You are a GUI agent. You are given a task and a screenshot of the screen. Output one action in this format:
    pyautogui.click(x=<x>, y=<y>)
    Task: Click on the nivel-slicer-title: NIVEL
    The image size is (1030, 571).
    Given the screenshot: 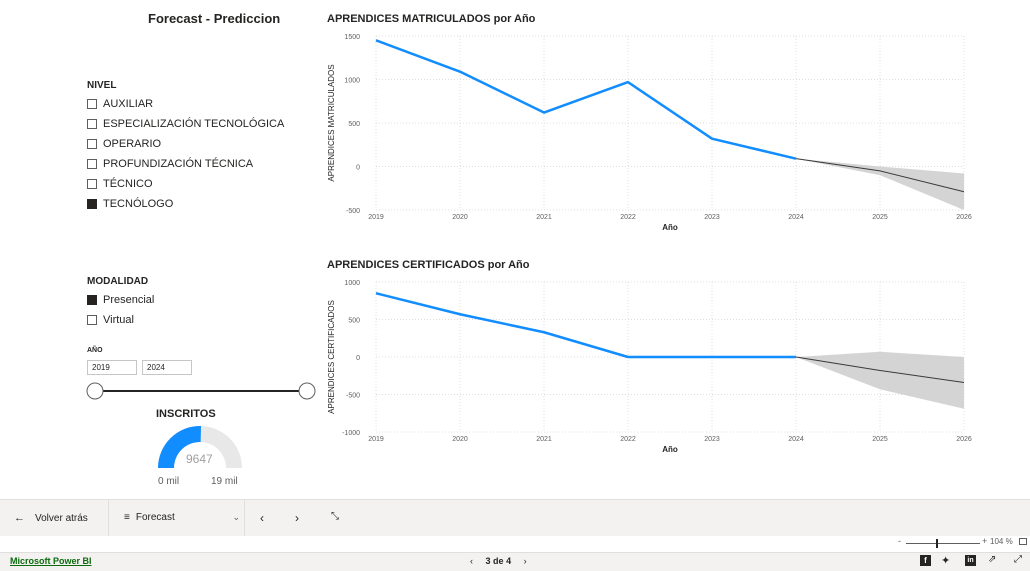 What is the action you would take?
    pyautogui.click(x=102, y=85)
    